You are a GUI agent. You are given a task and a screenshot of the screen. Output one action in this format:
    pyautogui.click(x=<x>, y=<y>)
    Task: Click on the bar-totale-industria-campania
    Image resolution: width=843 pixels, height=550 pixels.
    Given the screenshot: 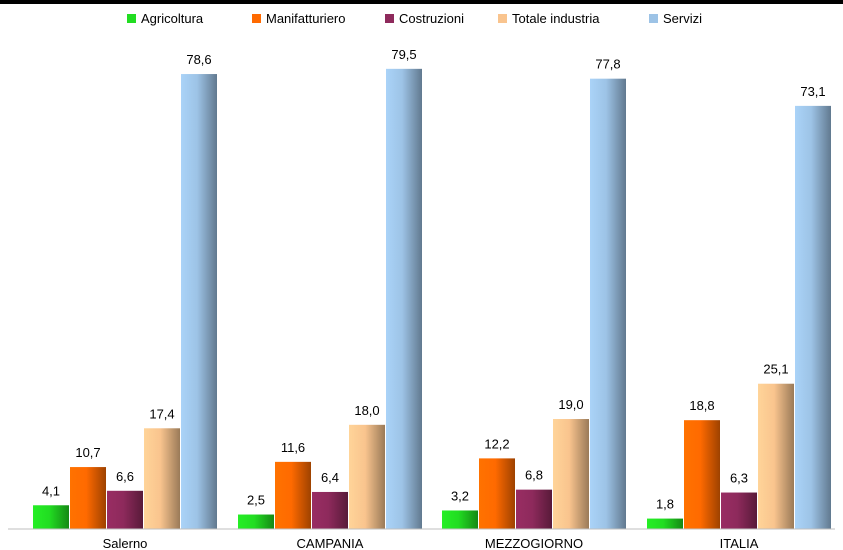 What is the action you would take?
    pyautogui.click(x=367, y=476)
    